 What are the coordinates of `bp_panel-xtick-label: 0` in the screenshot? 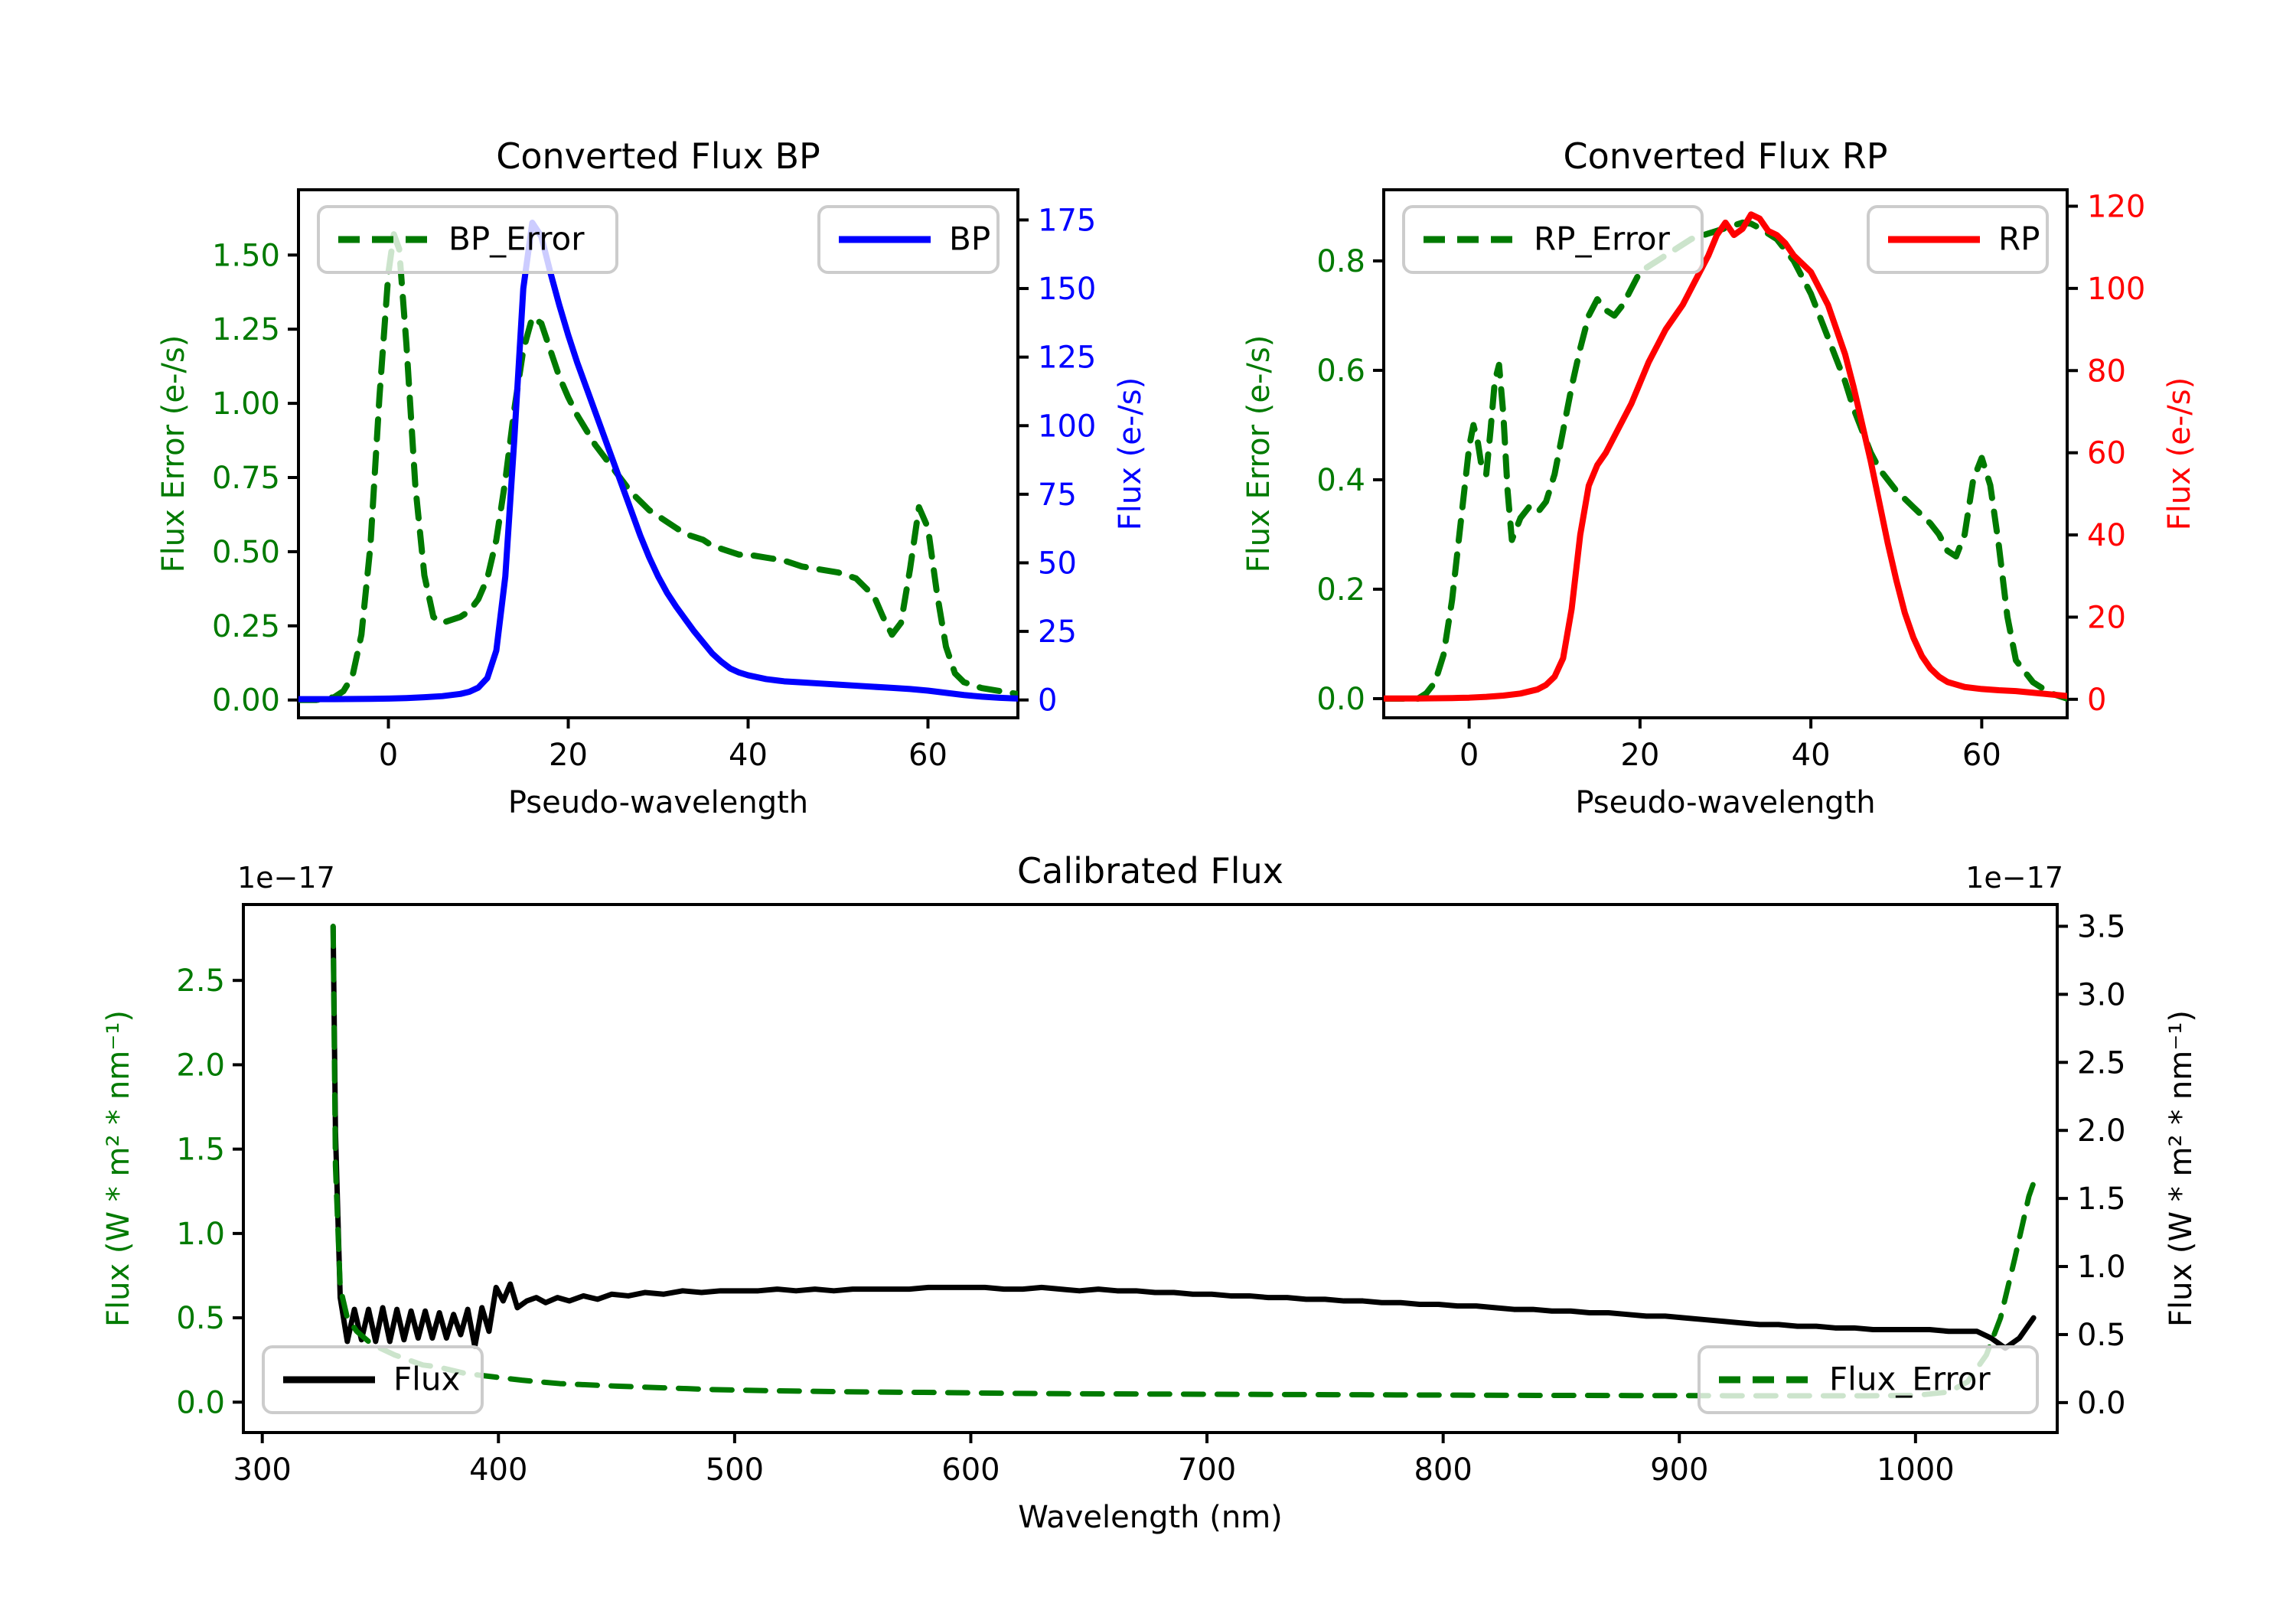 It's located at (388, 755).